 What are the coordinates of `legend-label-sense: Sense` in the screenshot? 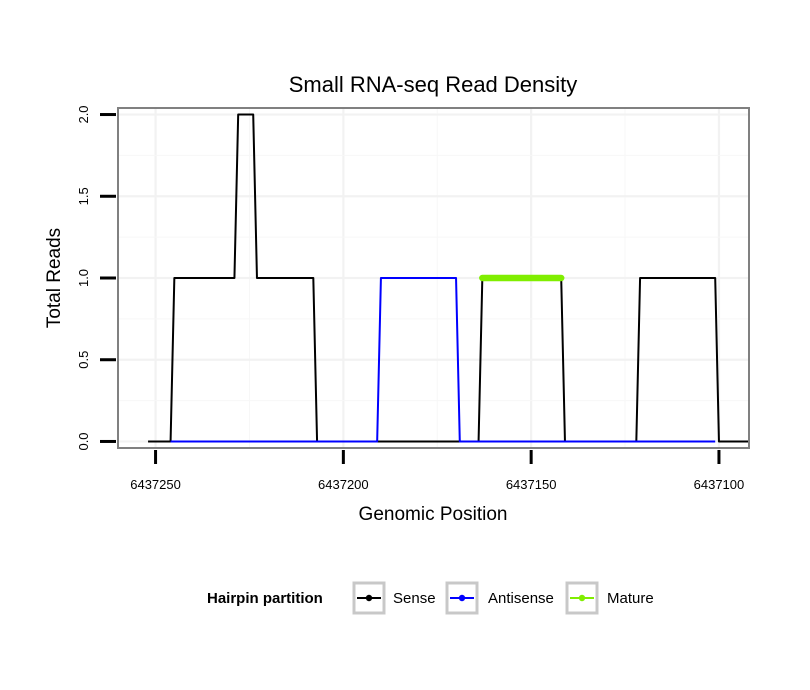 It's located at (414, 598).